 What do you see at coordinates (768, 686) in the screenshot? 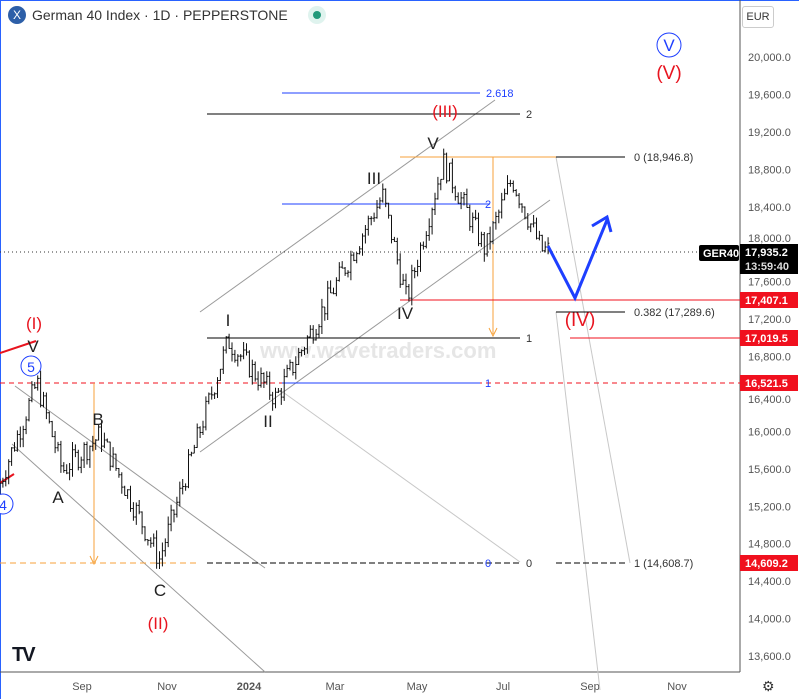
I see `settings-gear-icon: ⚙` at bounding box center [768, 686].